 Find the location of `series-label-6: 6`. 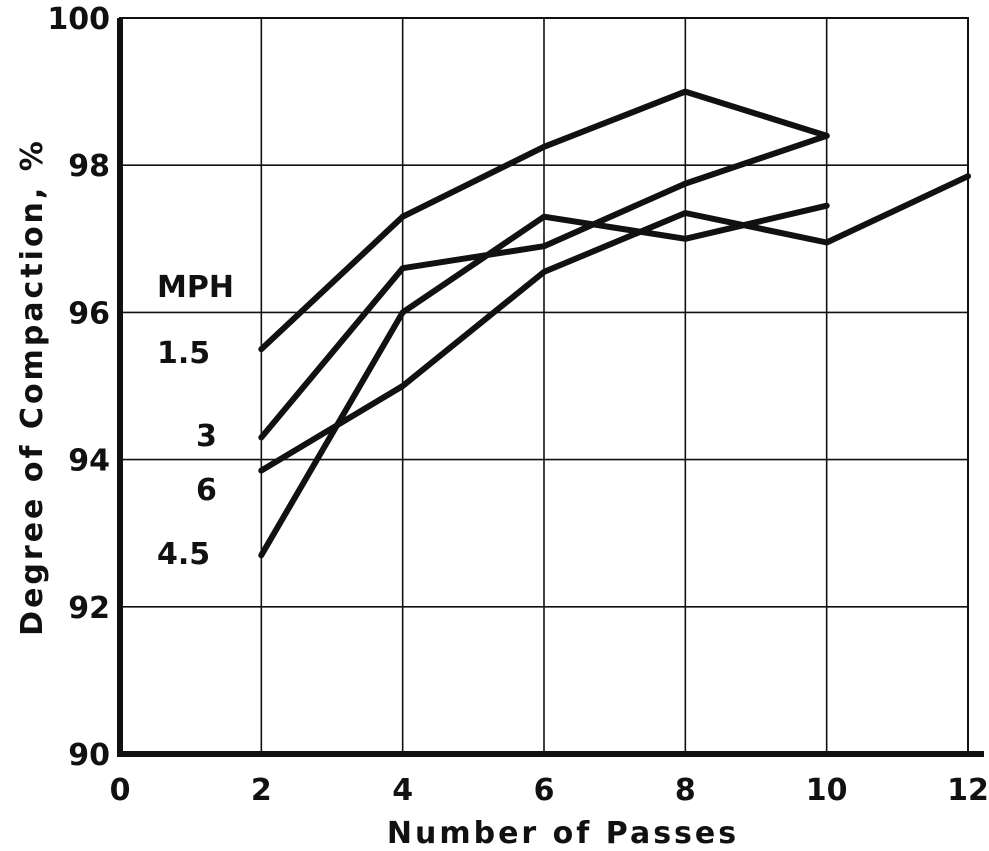

series-label-6: 6 is located at coordinates (206, 490).